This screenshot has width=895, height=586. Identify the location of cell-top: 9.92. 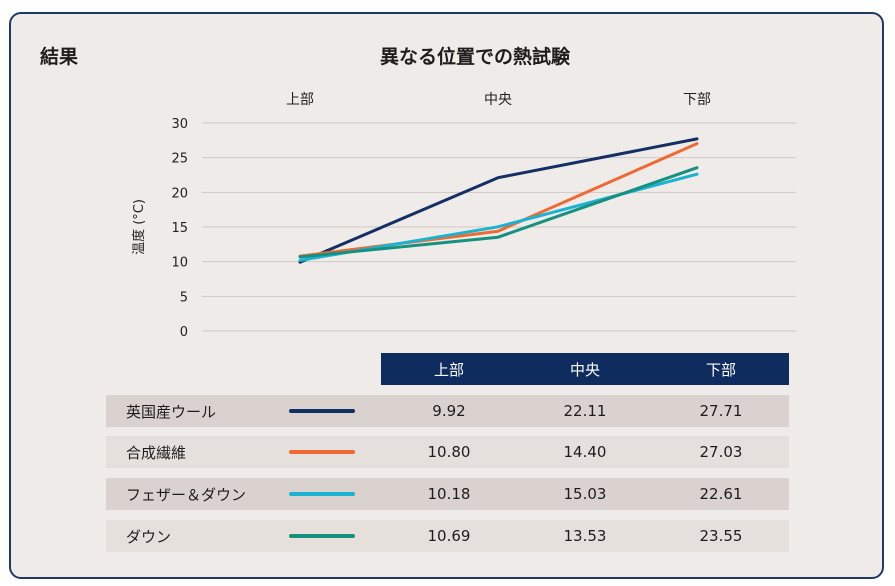
(449, 411).